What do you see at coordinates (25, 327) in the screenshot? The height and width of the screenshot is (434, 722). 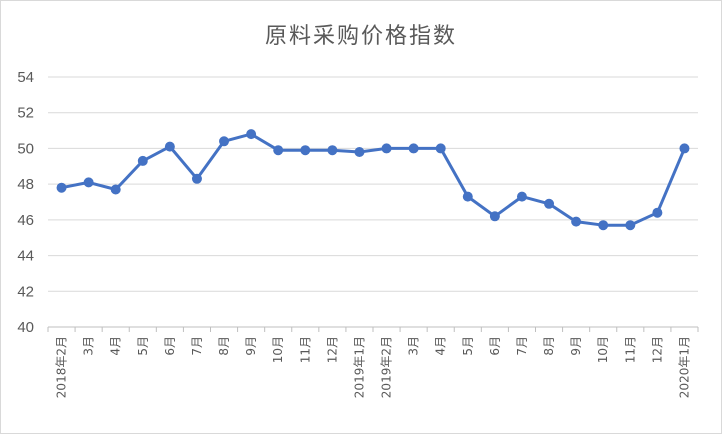 I see `y-tick-label: 40` at bounding box center [25, 327].